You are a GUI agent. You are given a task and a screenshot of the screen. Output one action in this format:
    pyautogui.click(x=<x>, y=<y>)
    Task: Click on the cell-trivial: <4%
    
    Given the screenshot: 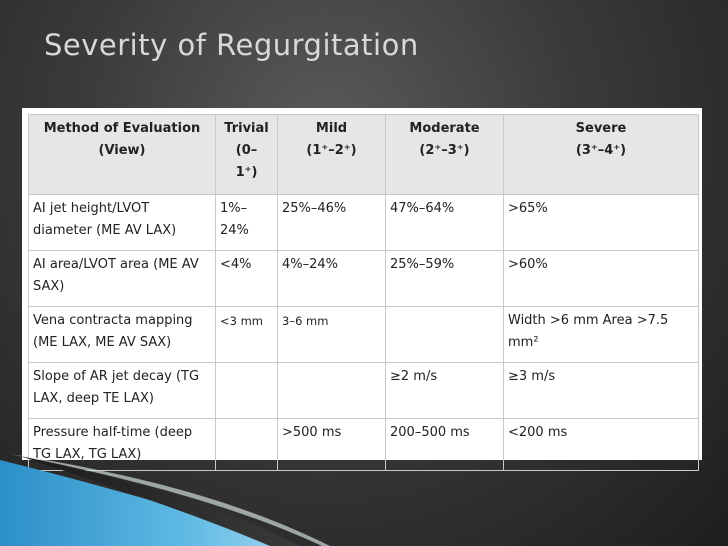 What is the action you would take?
    pyautogui.click(x=246, y=278)
    